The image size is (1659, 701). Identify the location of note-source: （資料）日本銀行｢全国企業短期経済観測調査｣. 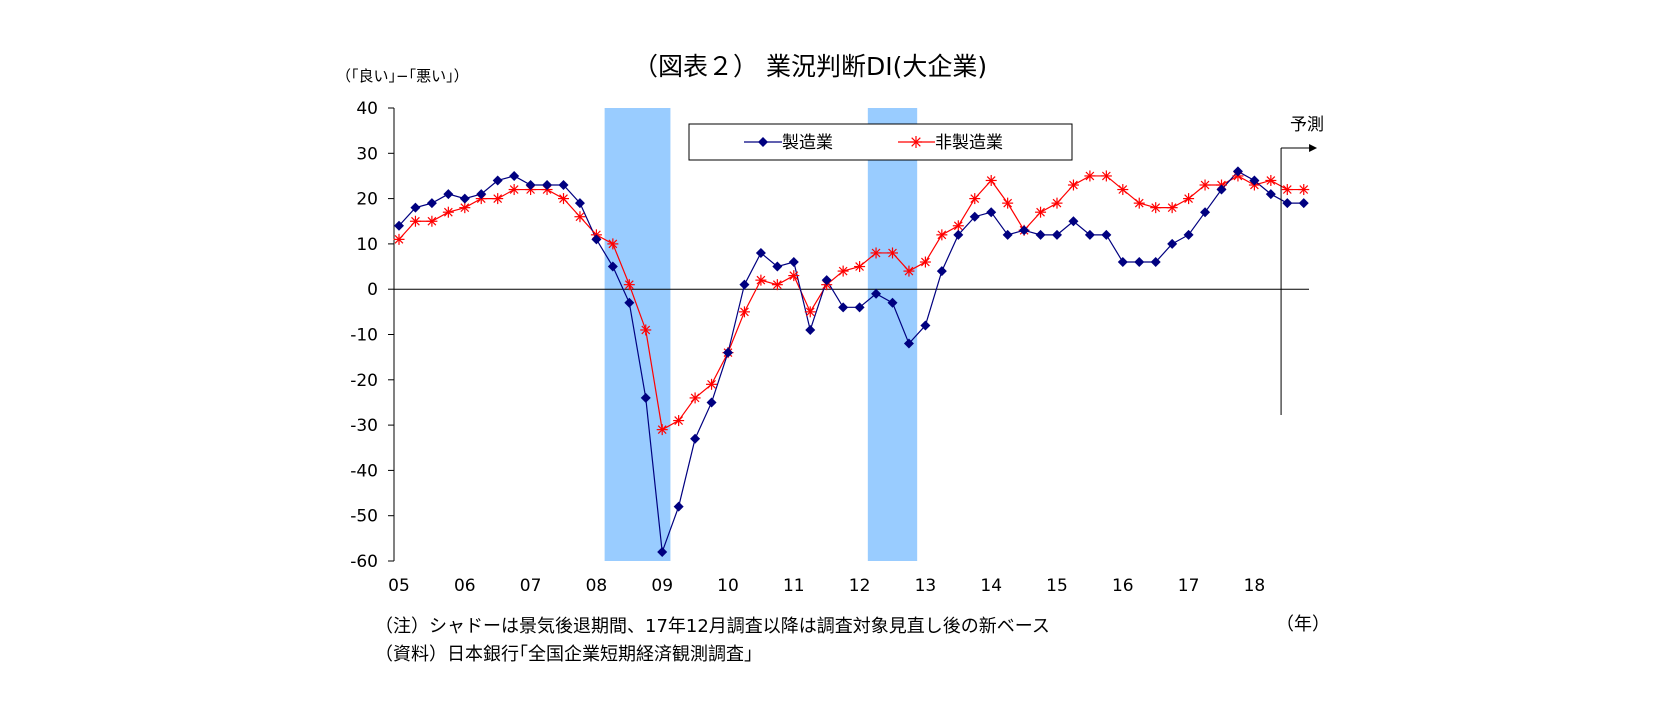
(564, 654).